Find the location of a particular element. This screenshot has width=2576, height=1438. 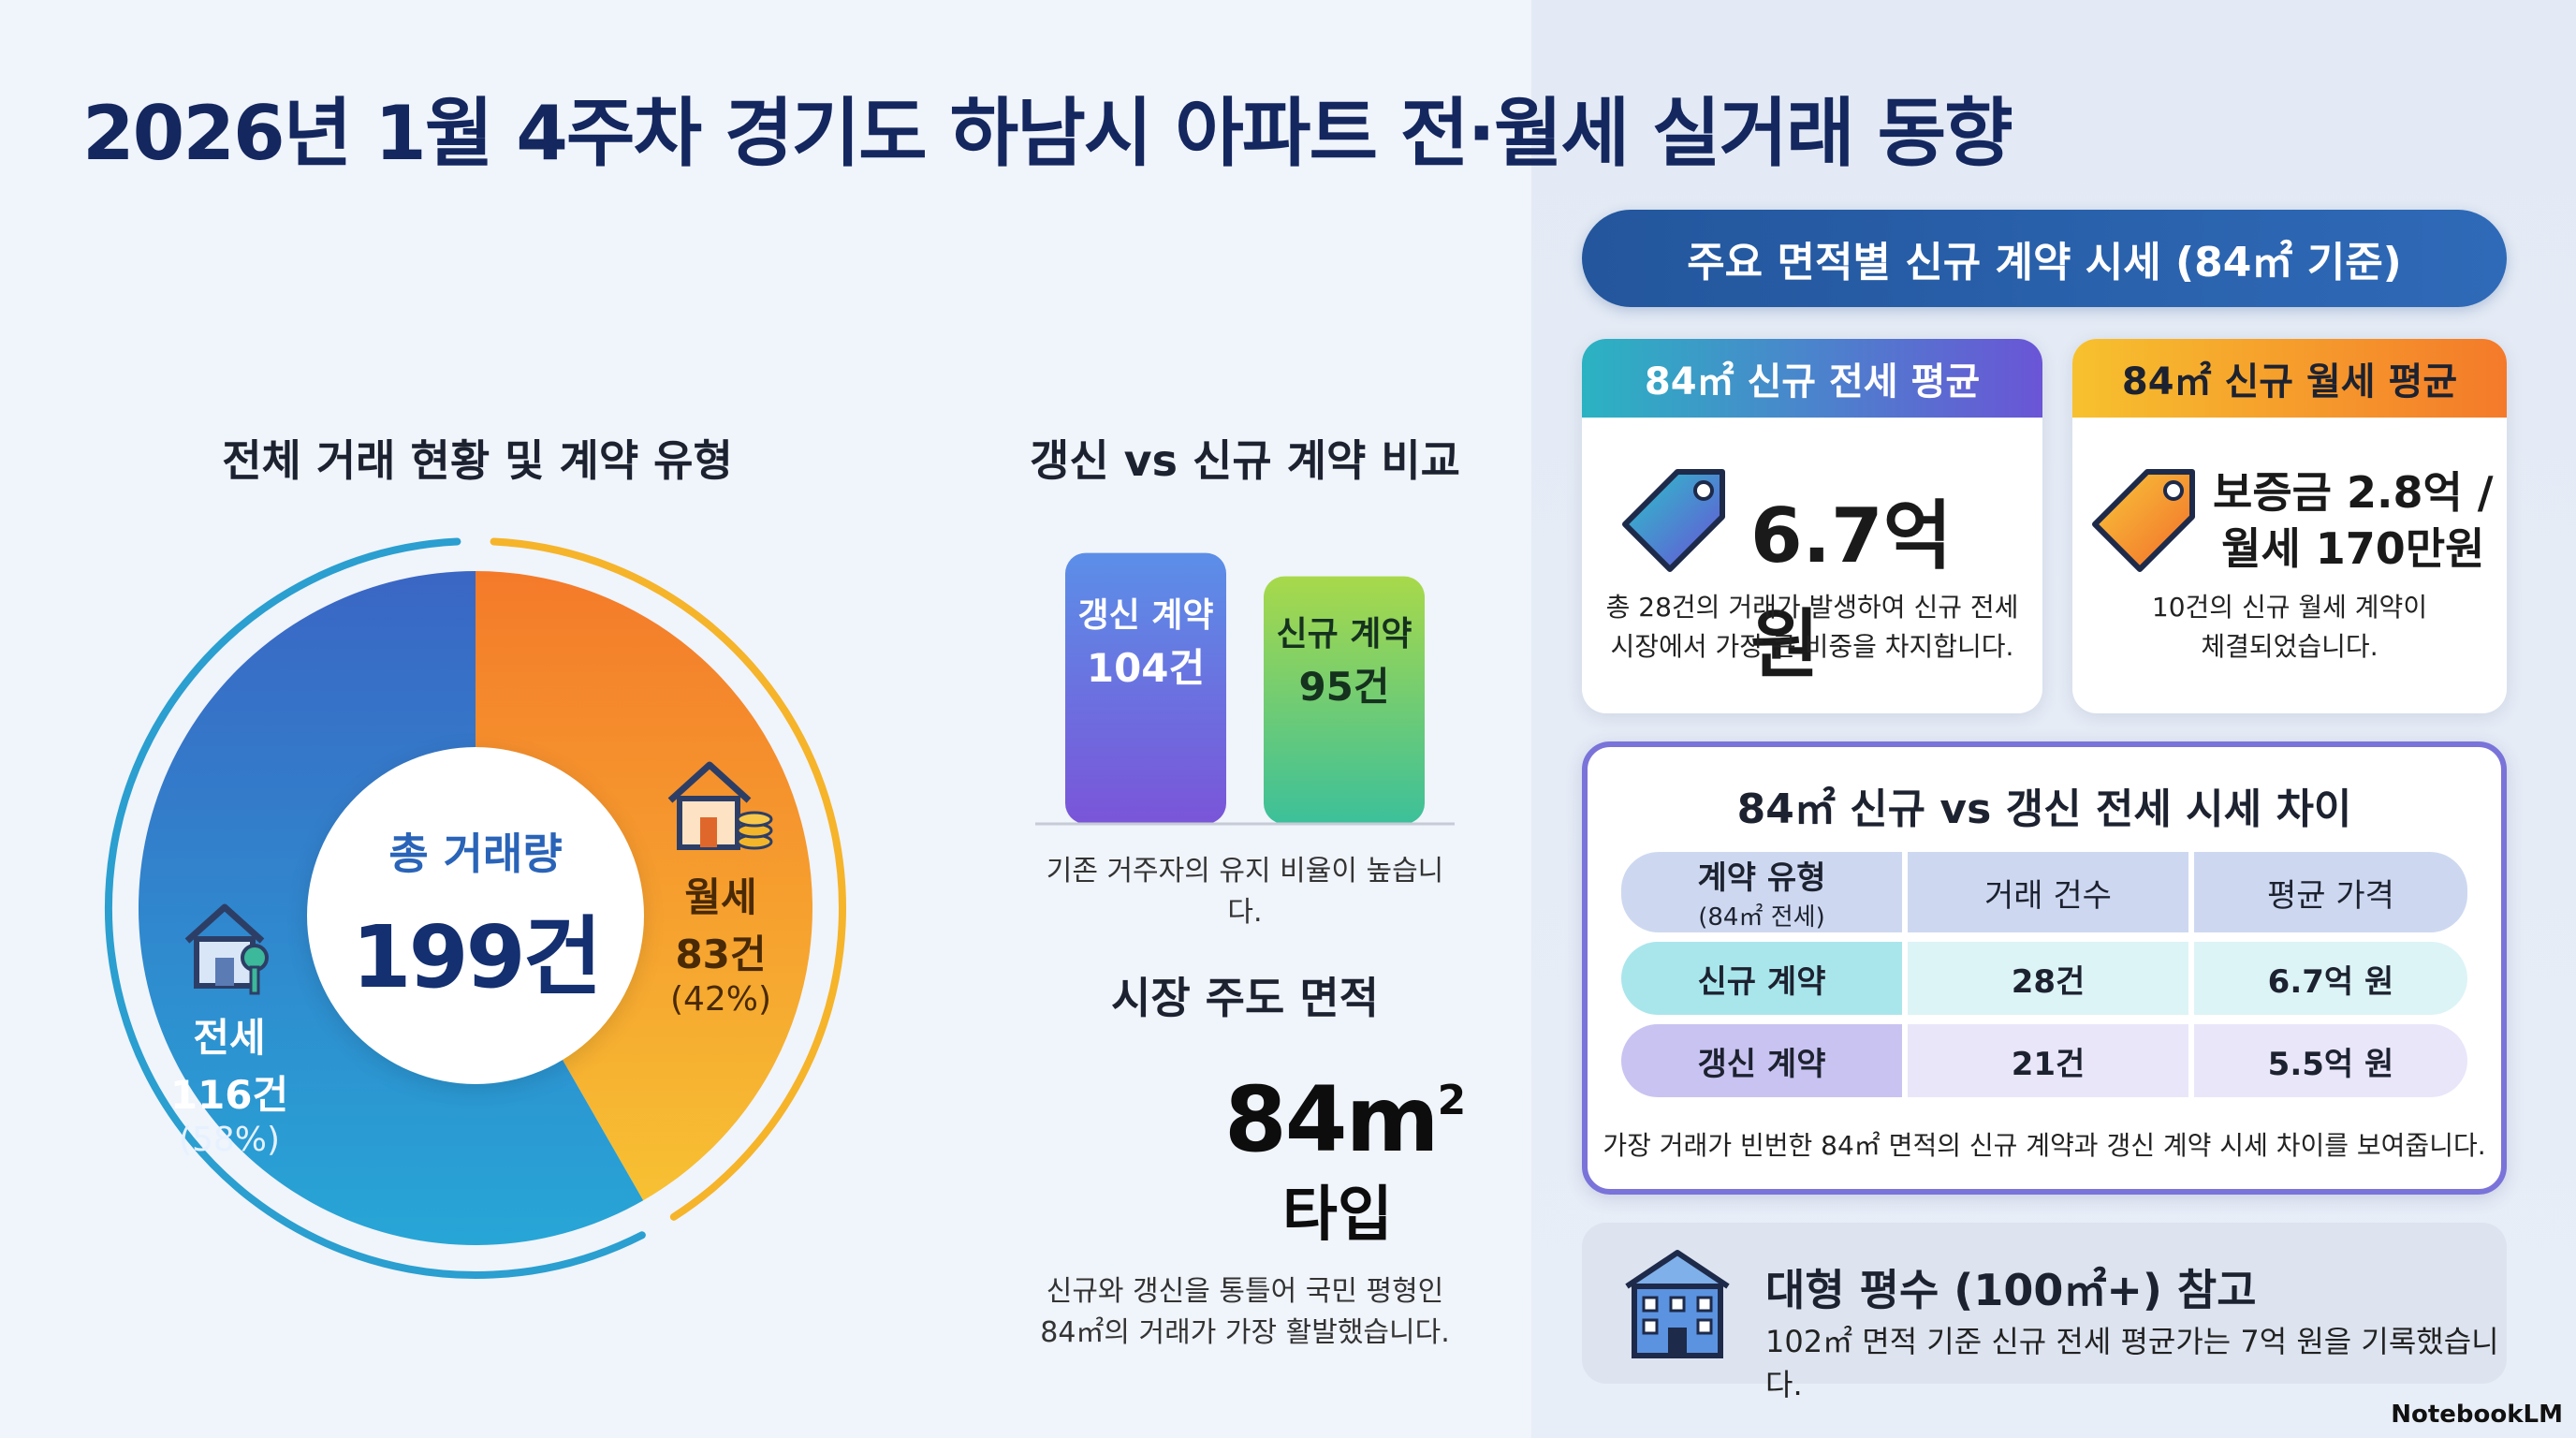

table-header-count: 거래 건수 is located at coordinates (2048, 892).